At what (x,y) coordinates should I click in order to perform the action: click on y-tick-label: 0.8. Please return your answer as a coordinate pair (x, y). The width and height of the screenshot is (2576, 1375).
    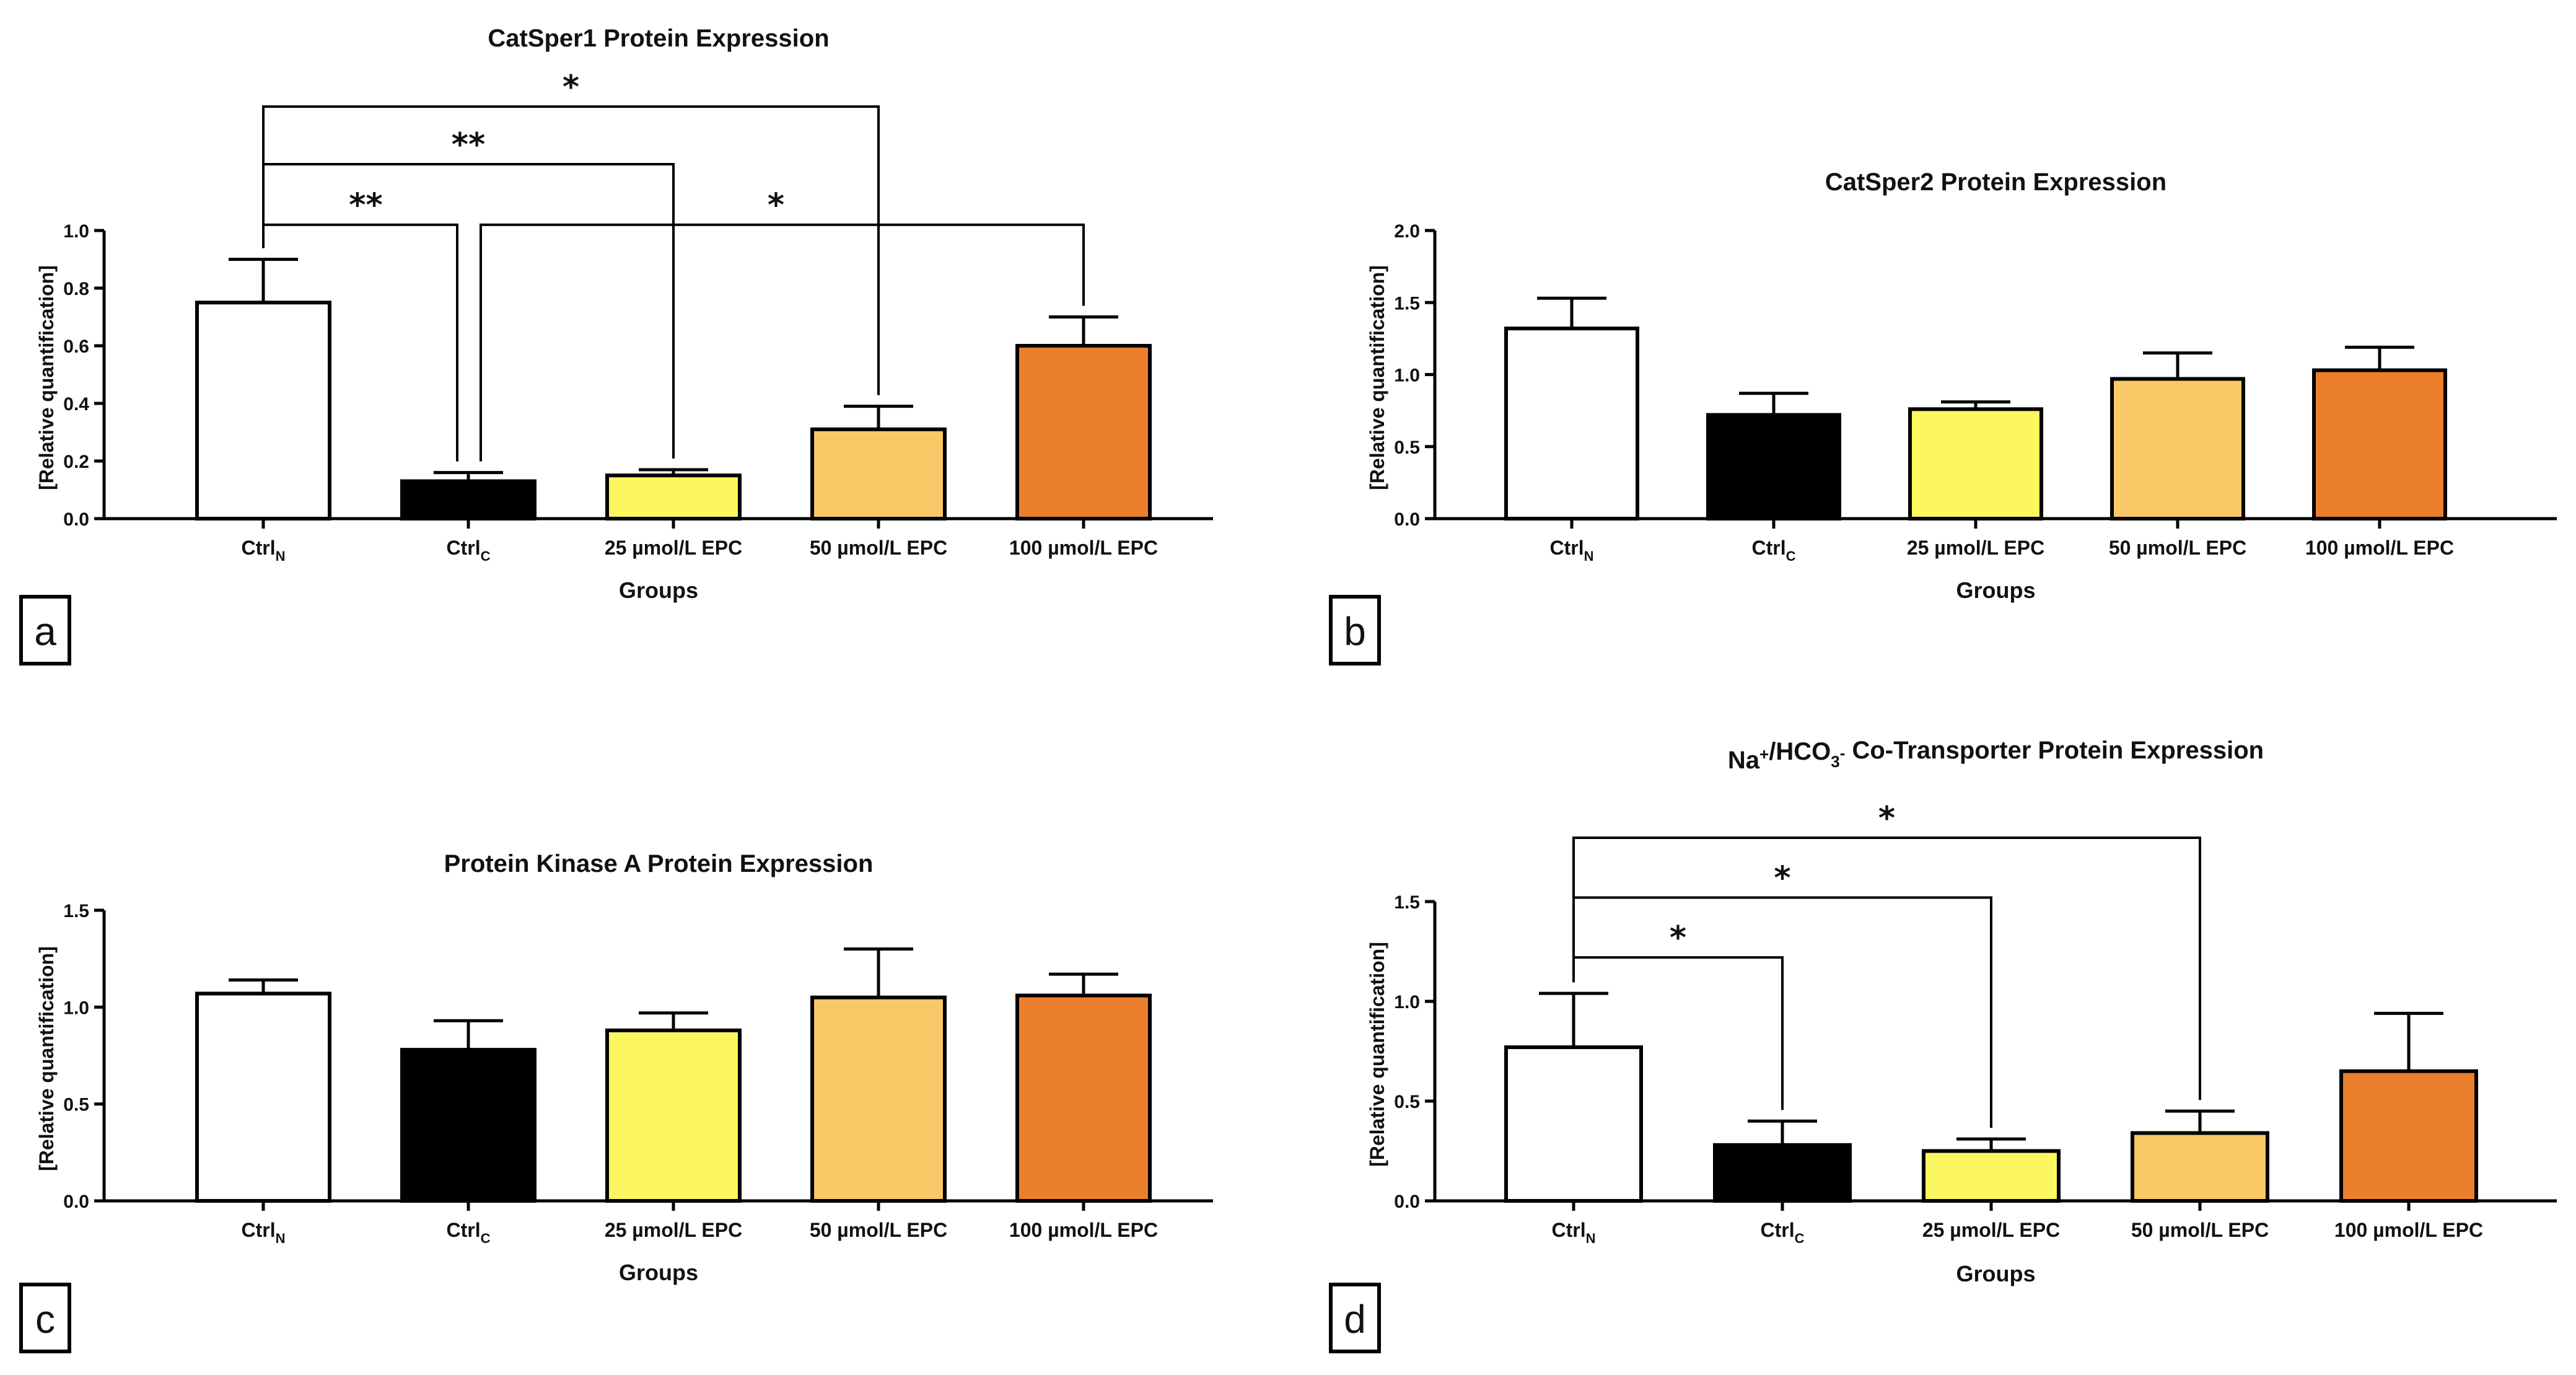
    Looking at the image, I should click on (76, 289).